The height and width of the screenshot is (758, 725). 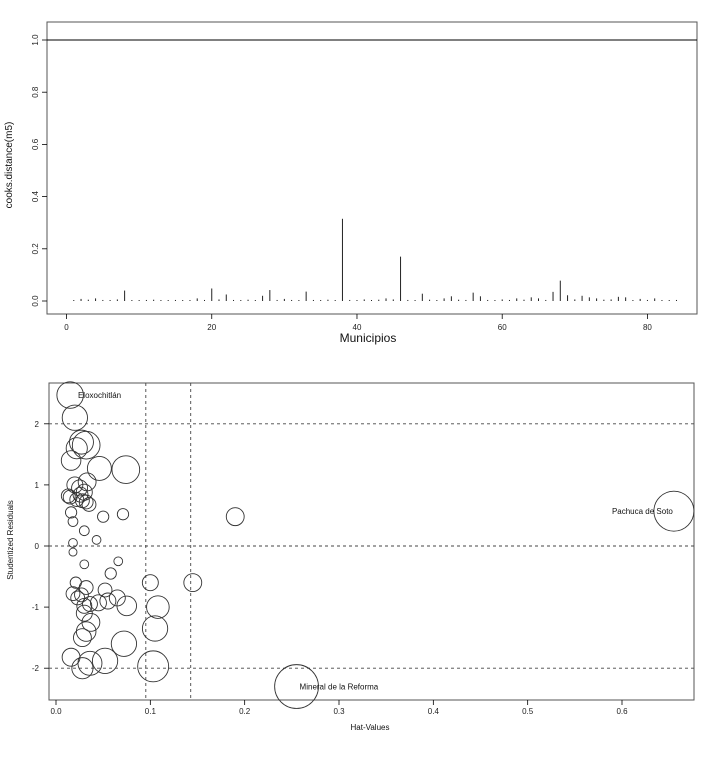 What do you see at coordinates (357, 327) in the screenshot?
I see `x-tick-label: 40` at bounding box center [357, 327].